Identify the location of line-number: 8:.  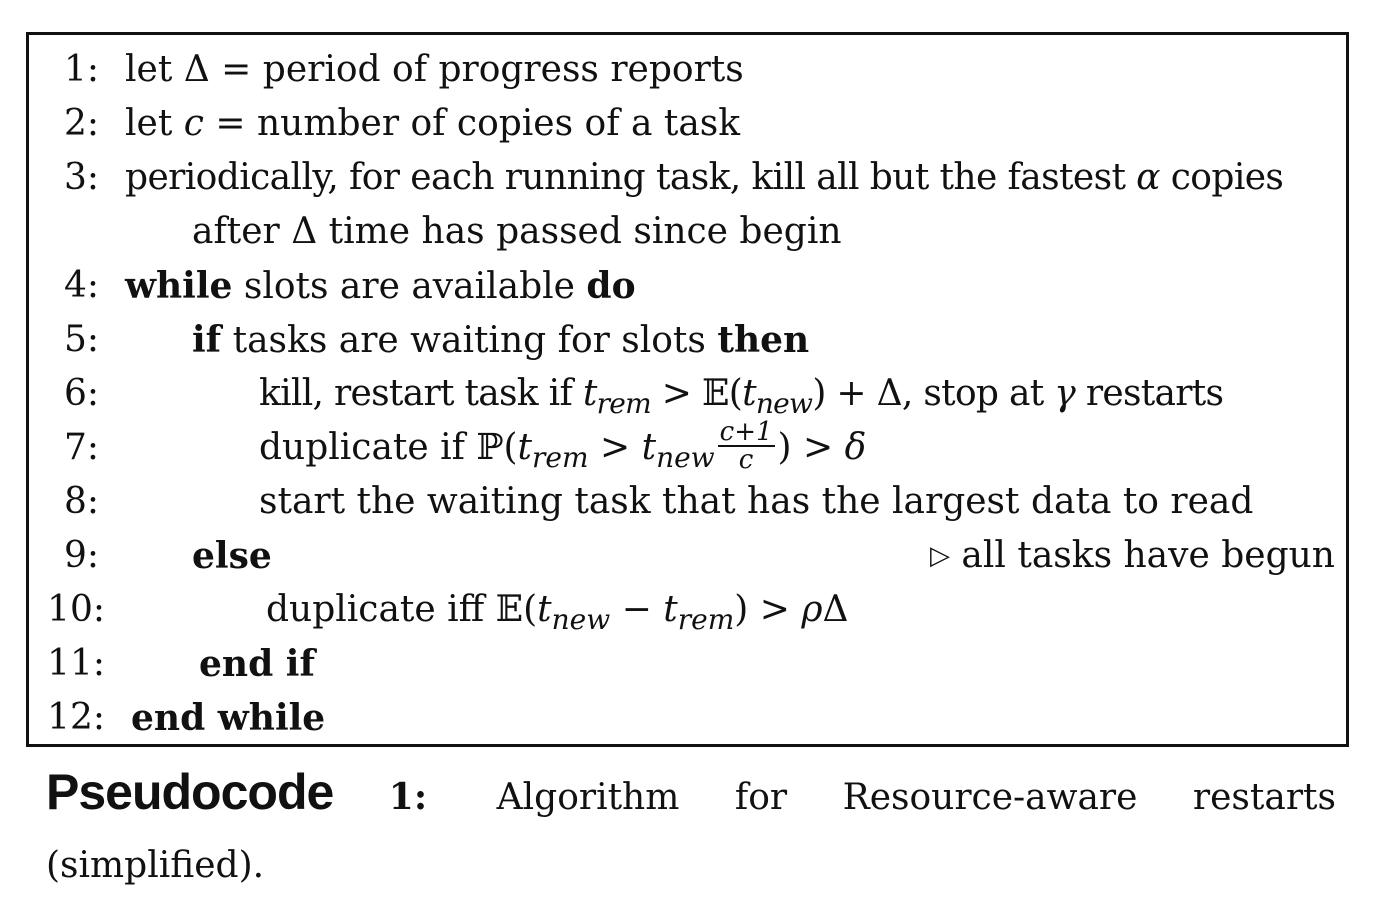
(81, 501).